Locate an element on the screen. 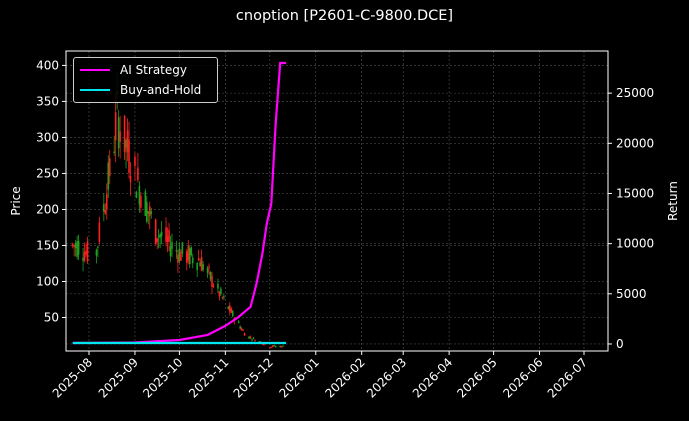  svg-text: 2025-08 is located at coordinates (72, 377).